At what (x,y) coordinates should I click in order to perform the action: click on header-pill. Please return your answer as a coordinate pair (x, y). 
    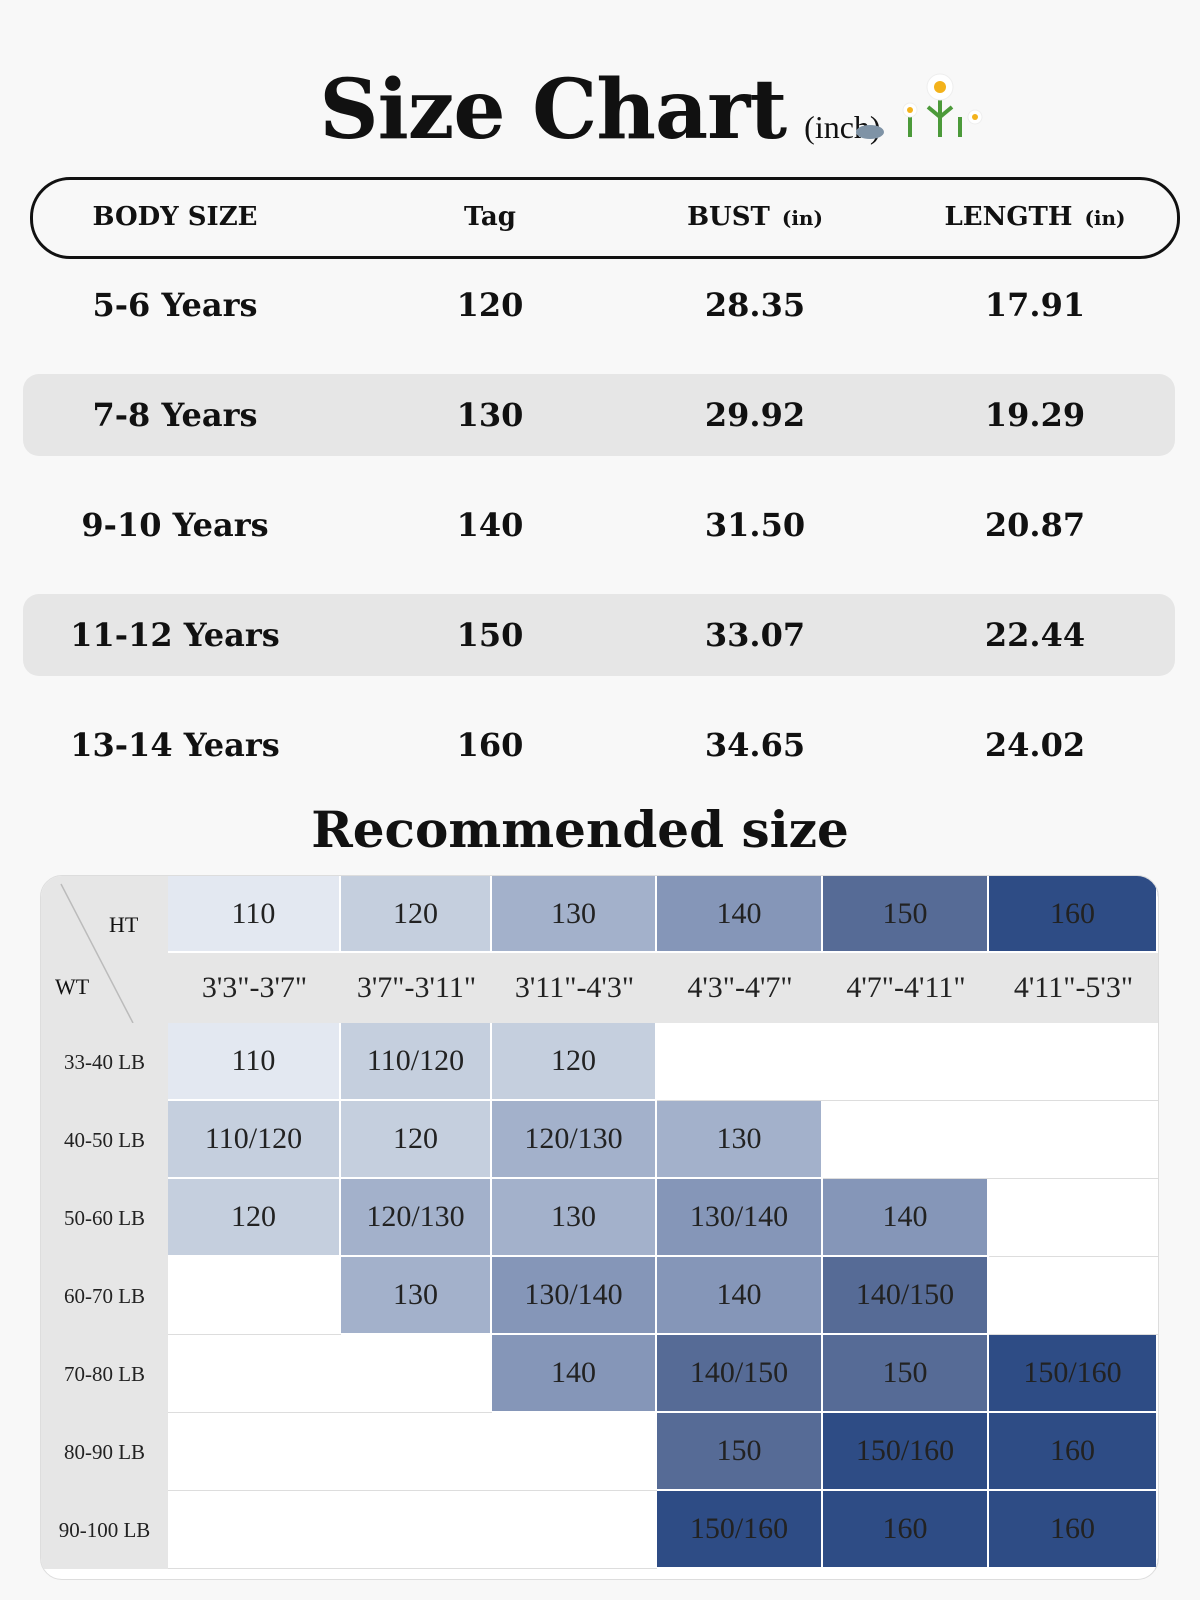
    Looking at the image, I should click on (605, 218).